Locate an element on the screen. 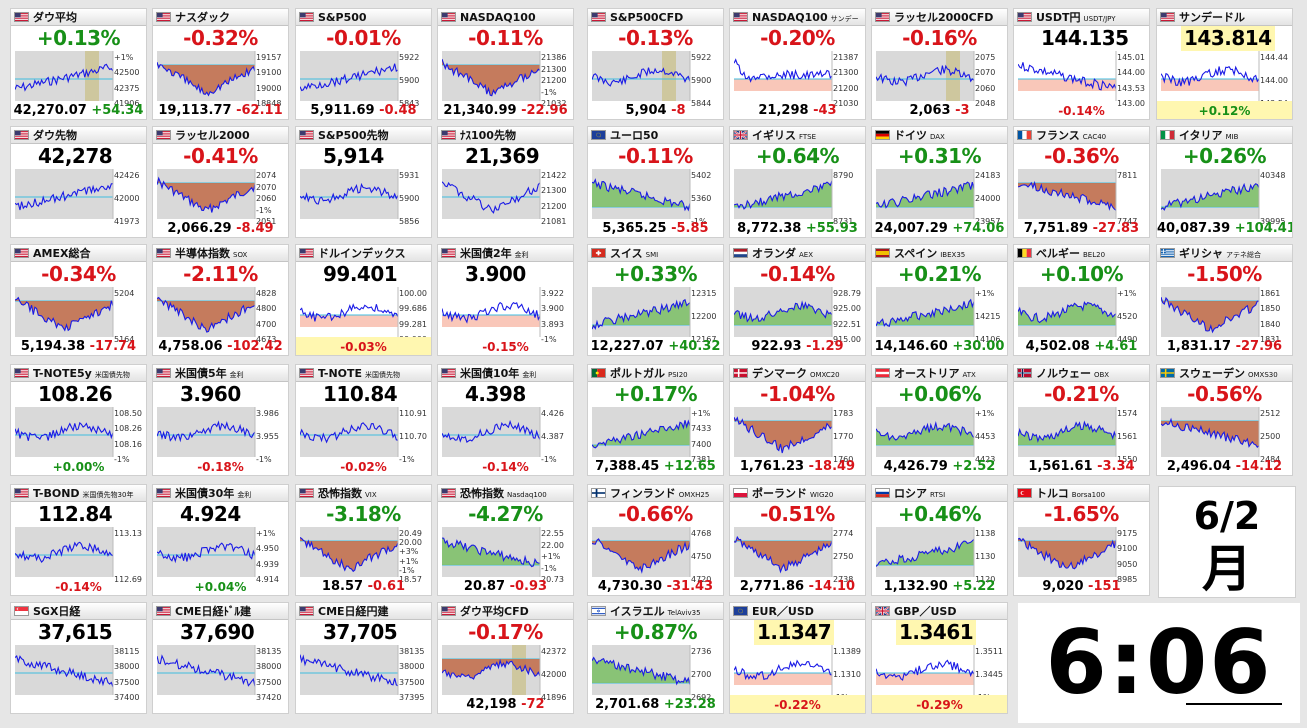 This screenshot has width=1307, height=728. tile-header: USDT円 USDT/JPY is located at coordinates (1081, 17).